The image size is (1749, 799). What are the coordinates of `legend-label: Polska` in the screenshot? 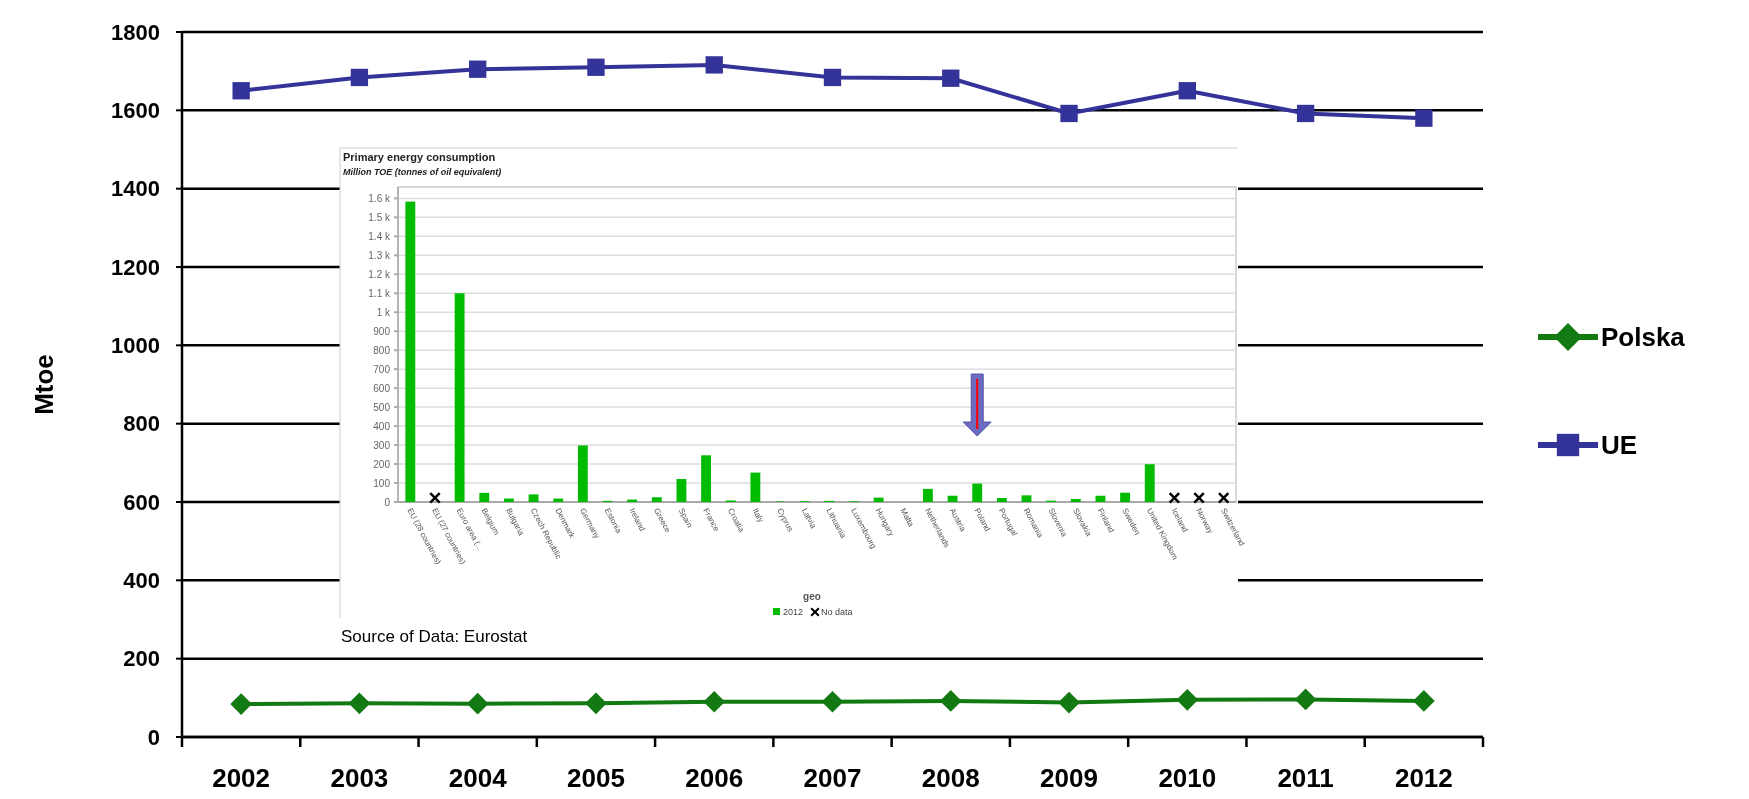 It's located at (1643, 337).